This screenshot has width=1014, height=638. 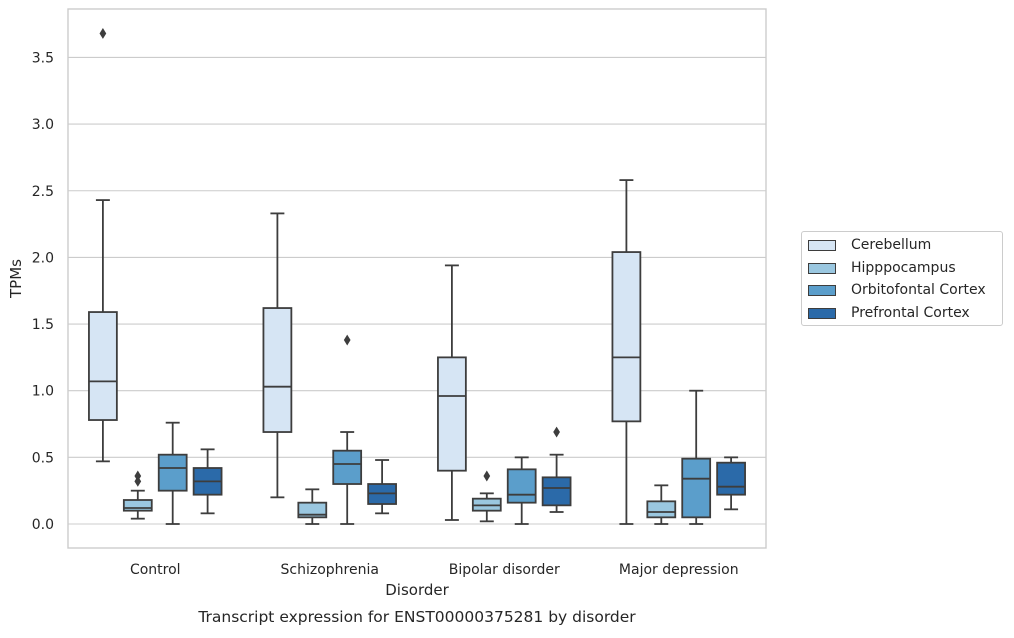 What do you see at coordinates (43, 525) in the screenshot?
I see `y-tick-label: 0.0` at bounding box center [43, 525].